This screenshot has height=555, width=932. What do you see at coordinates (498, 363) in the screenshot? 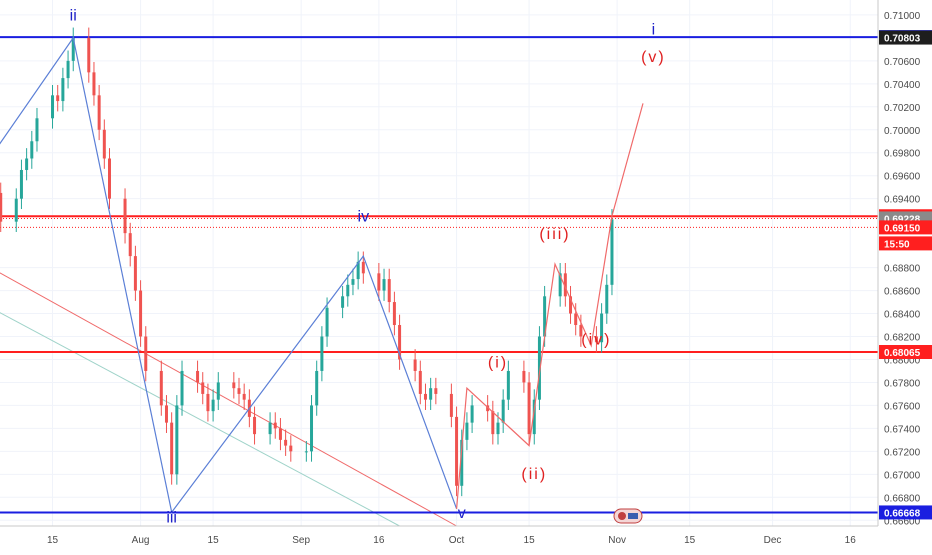
I see `wave-label: (i)` at bounding box center [498, 363].